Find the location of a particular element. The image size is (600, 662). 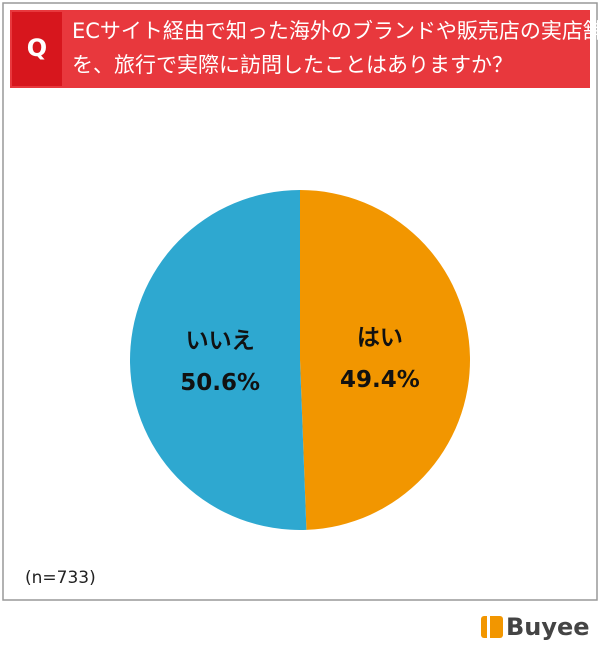

badge: Q is located at coordinates (37, 48).